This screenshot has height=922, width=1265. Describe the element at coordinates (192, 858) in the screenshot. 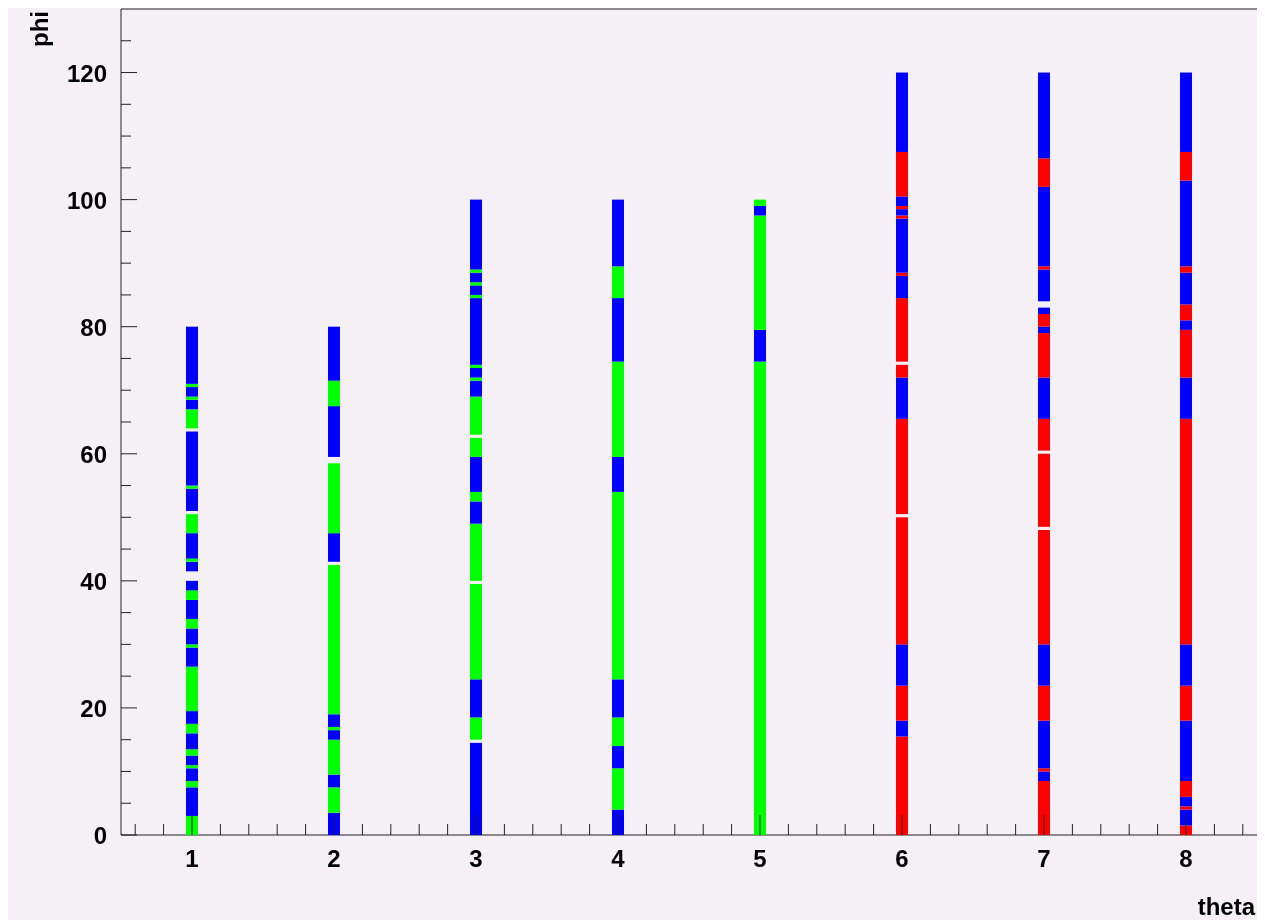

I see `x-tick-label: 1` at that location.